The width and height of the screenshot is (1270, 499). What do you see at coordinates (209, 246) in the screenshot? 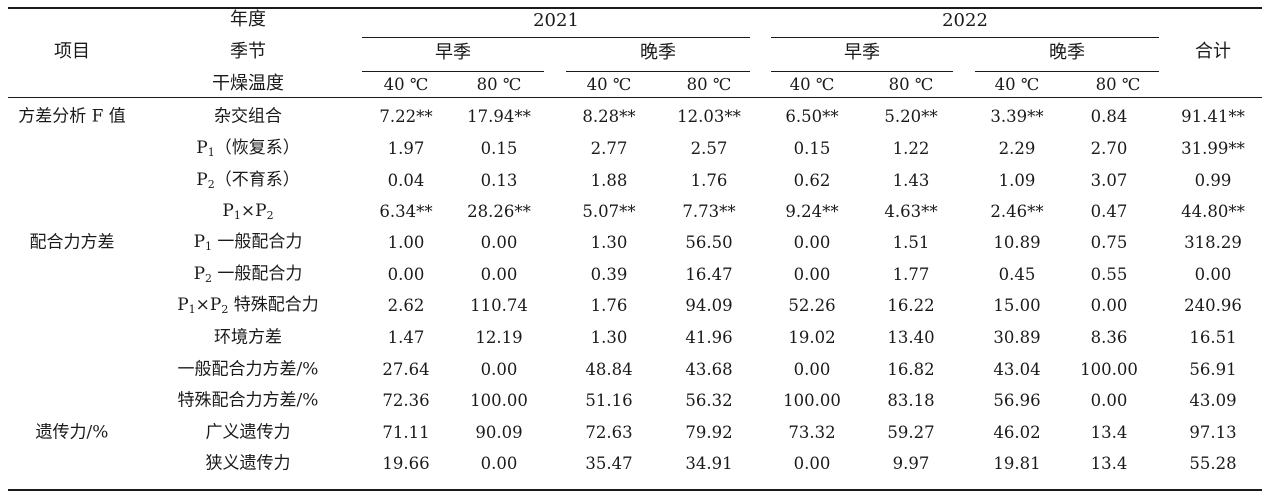
I see `row-label-subscript: 1` at bounding box center [209, 246].